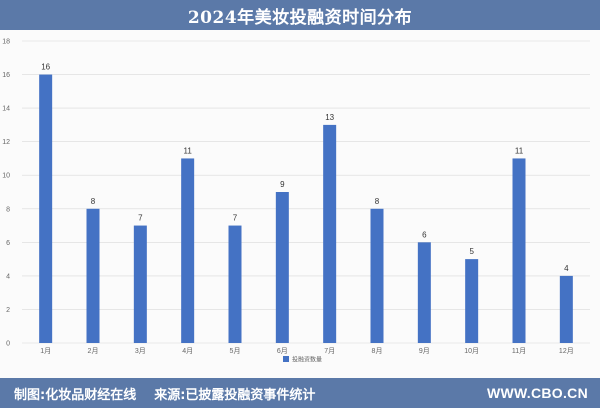 The height and width of the screenshot is (408, 600). What do you see at coordinates (6, 75) in the screenshot?
I see `y-tick-label: 16` at bounding box center [6, 75].